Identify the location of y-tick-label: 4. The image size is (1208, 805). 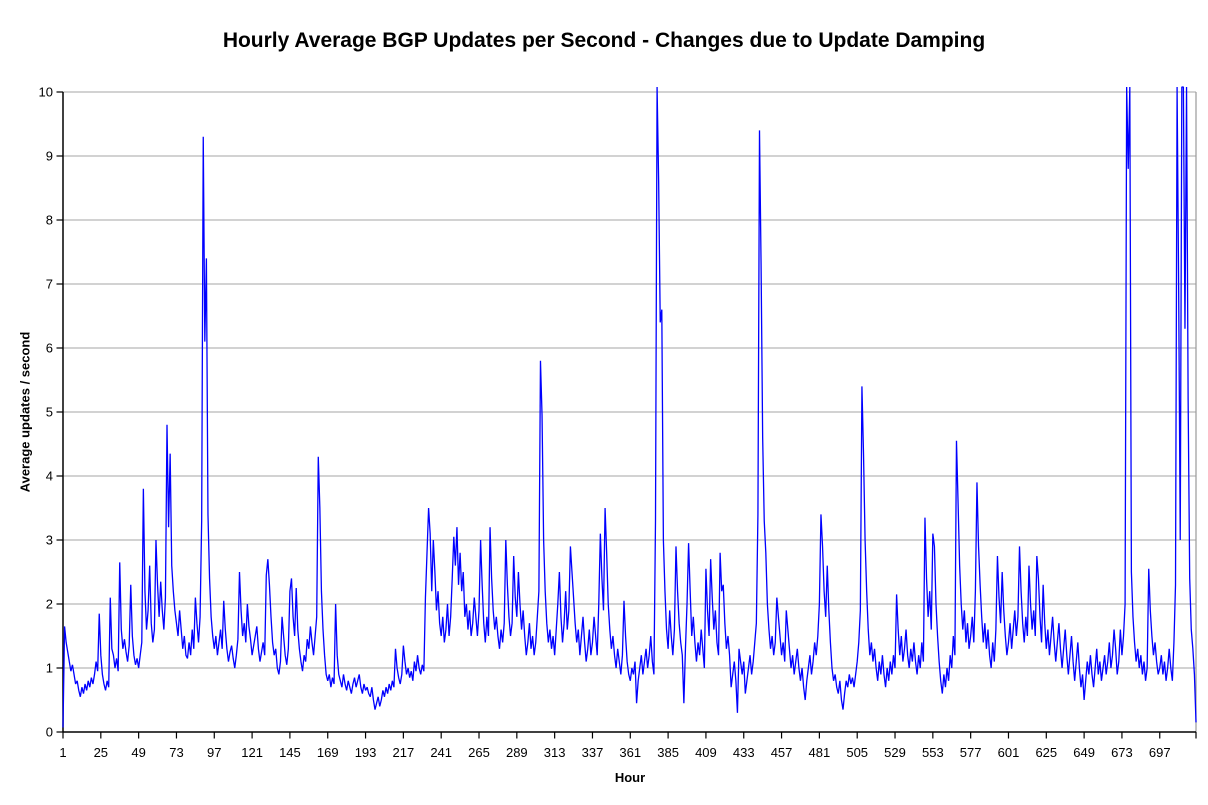
(49, 476).